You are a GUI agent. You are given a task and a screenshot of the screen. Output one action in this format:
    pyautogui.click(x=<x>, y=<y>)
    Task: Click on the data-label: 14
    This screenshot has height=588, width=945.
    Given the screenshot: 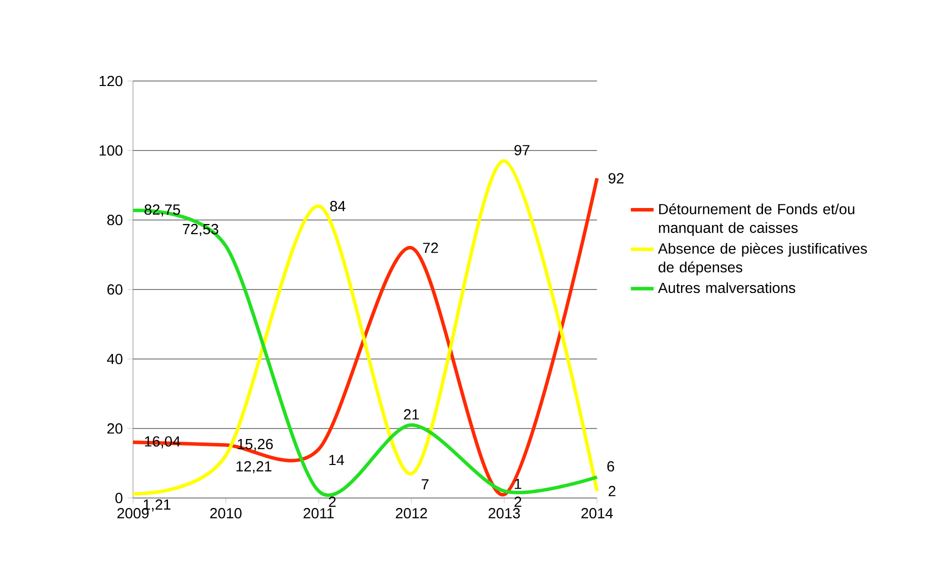 What is the action you would take?
    pyautogui.click(x=336, y=460)
    